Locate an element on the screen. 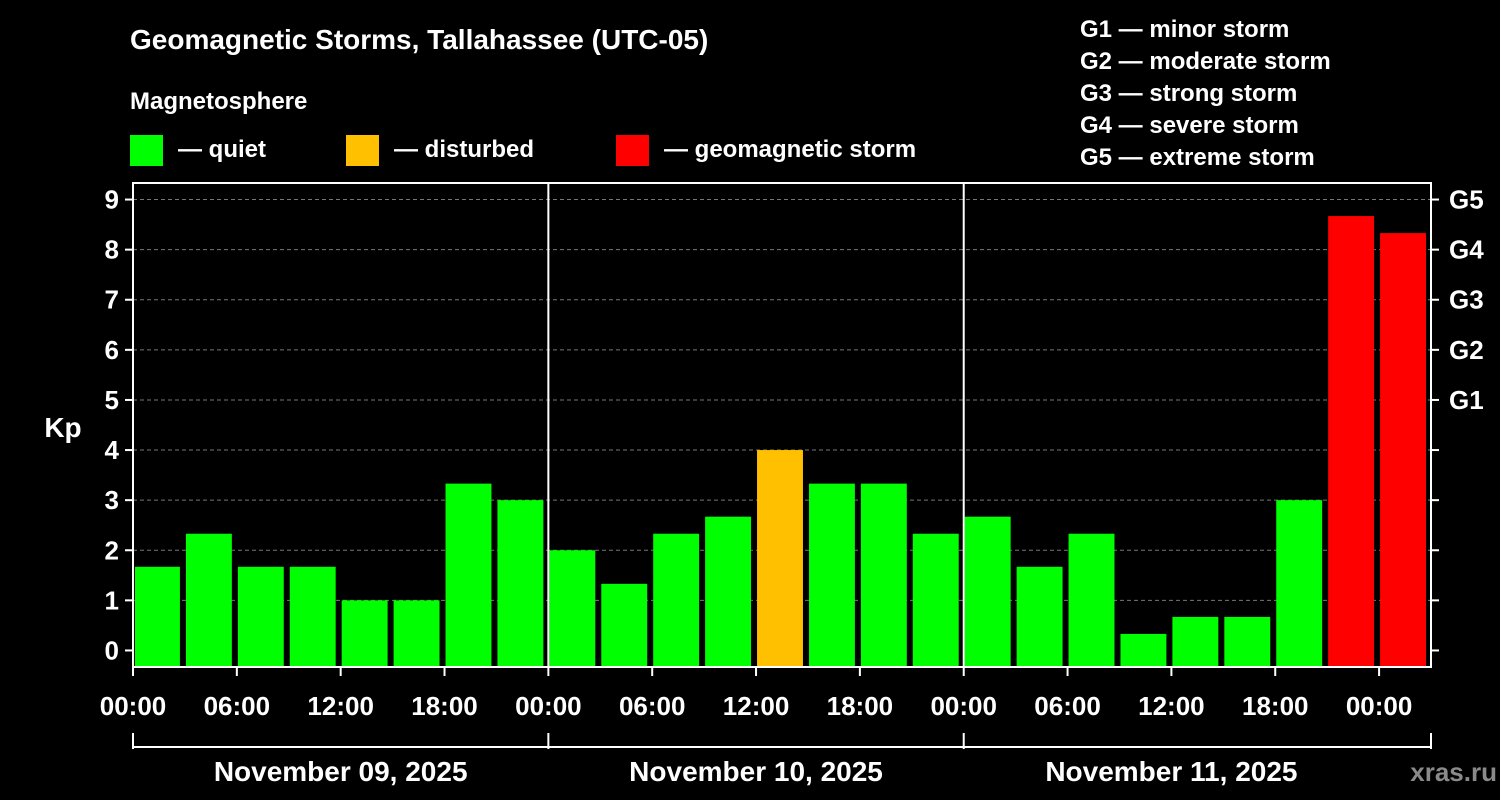 This screenshot has width=1500, height=800. y-tick-label: 9 is located at coordinates (112, 200).